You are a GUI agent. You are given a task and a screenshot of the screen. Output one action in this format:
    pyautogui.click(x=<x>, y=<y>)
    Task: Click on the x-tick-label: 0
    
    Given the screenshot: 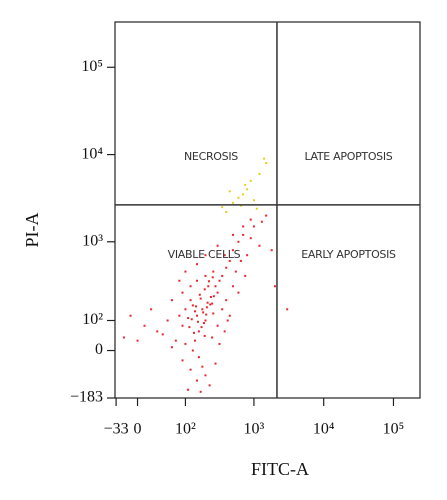 What is the action you would take?
    pyautogui.click(x=138, y=429)
    